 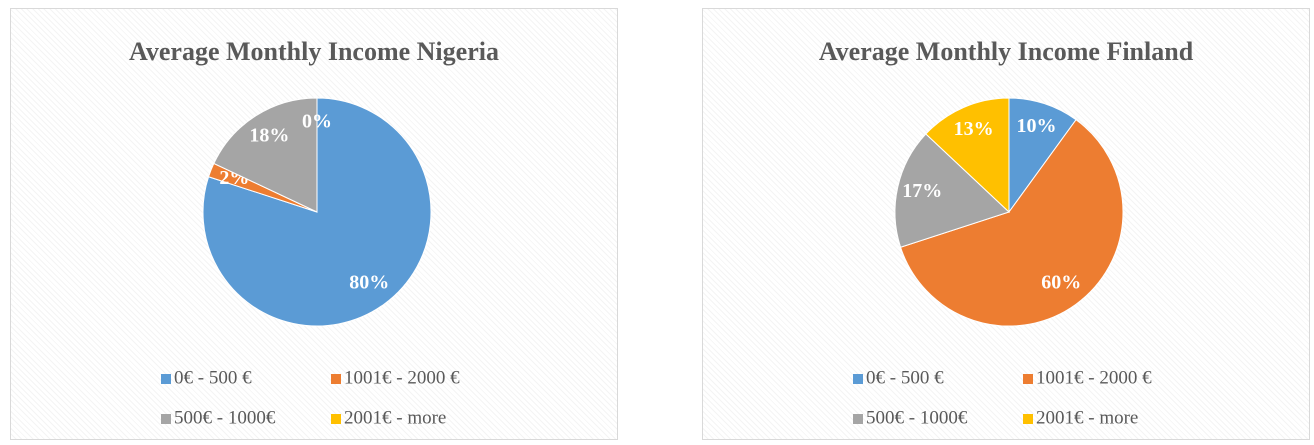 What do you see at coordinates (974, 129) in the screenshot?
I see `data-label: 13%` at bounding box center [974, 129].